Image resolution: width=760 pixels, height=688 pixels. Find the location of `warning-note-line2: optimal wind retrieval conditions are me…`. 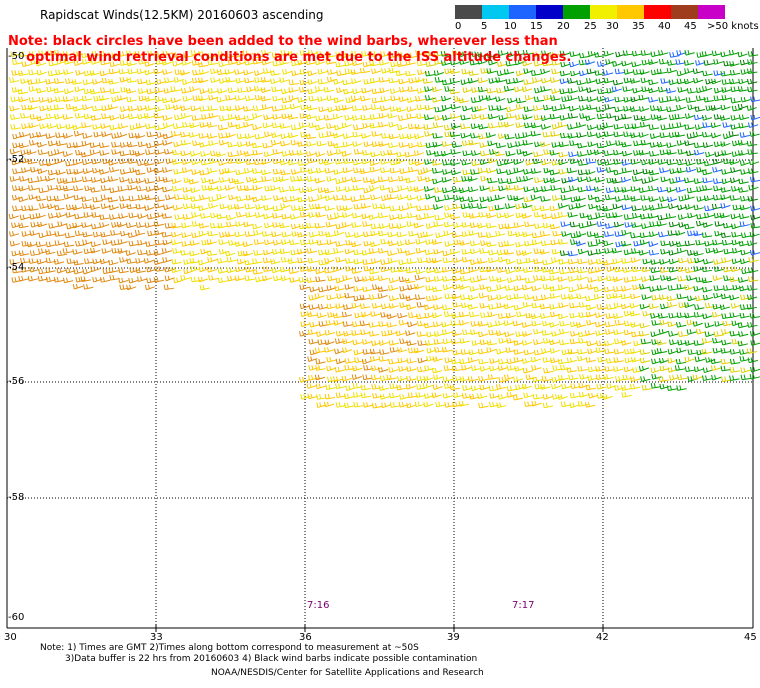

warning-note-line2: optimal wind retrieval conditions are me… is located at coordinates (290, 57).